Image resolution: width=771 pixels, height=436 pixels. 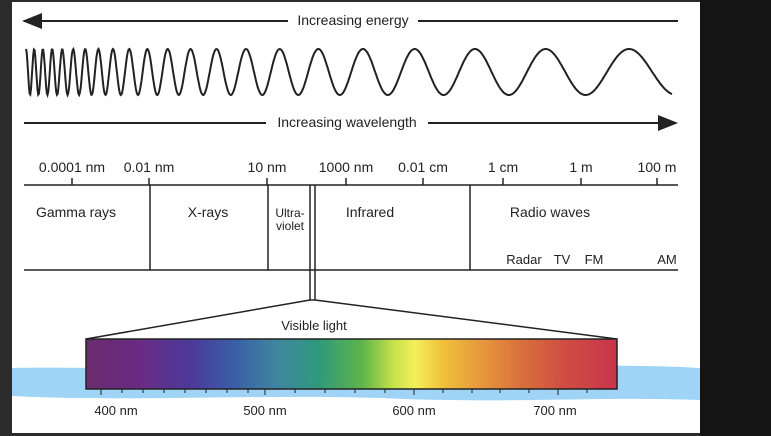 What do you see at coordinates (72, 167) in the screenshot?
I see `scale-tick-label: 0.0001 nm` at bounding box center [72, 167].